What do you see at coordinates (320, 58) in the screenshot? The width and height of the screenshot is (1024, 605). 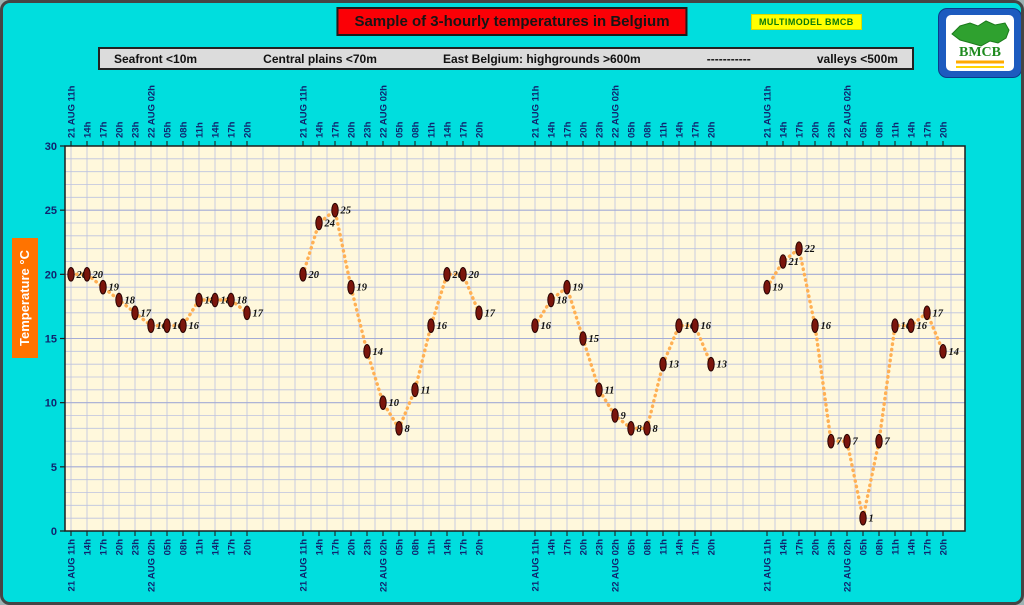 I see `legend-item-central-plains: Central plains <70m` at bounding box center [320, 58].